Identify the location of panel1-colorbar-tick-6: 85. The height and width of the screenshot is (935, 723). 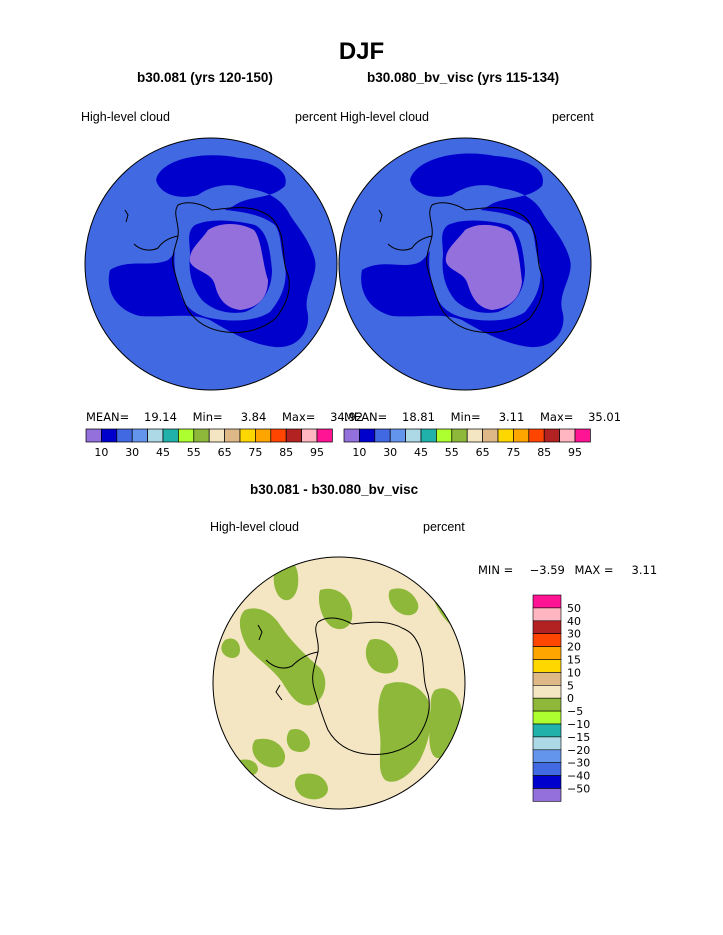
(286, 452).